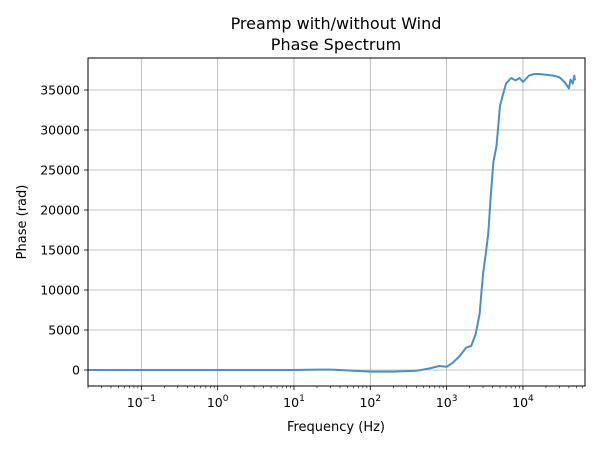 This screenshot has height=454, width=600. What do you see at coordinates (218, 402) in the screenshot?
I see `x-tick-label: 10⁰` at bounding box center [218, 402].